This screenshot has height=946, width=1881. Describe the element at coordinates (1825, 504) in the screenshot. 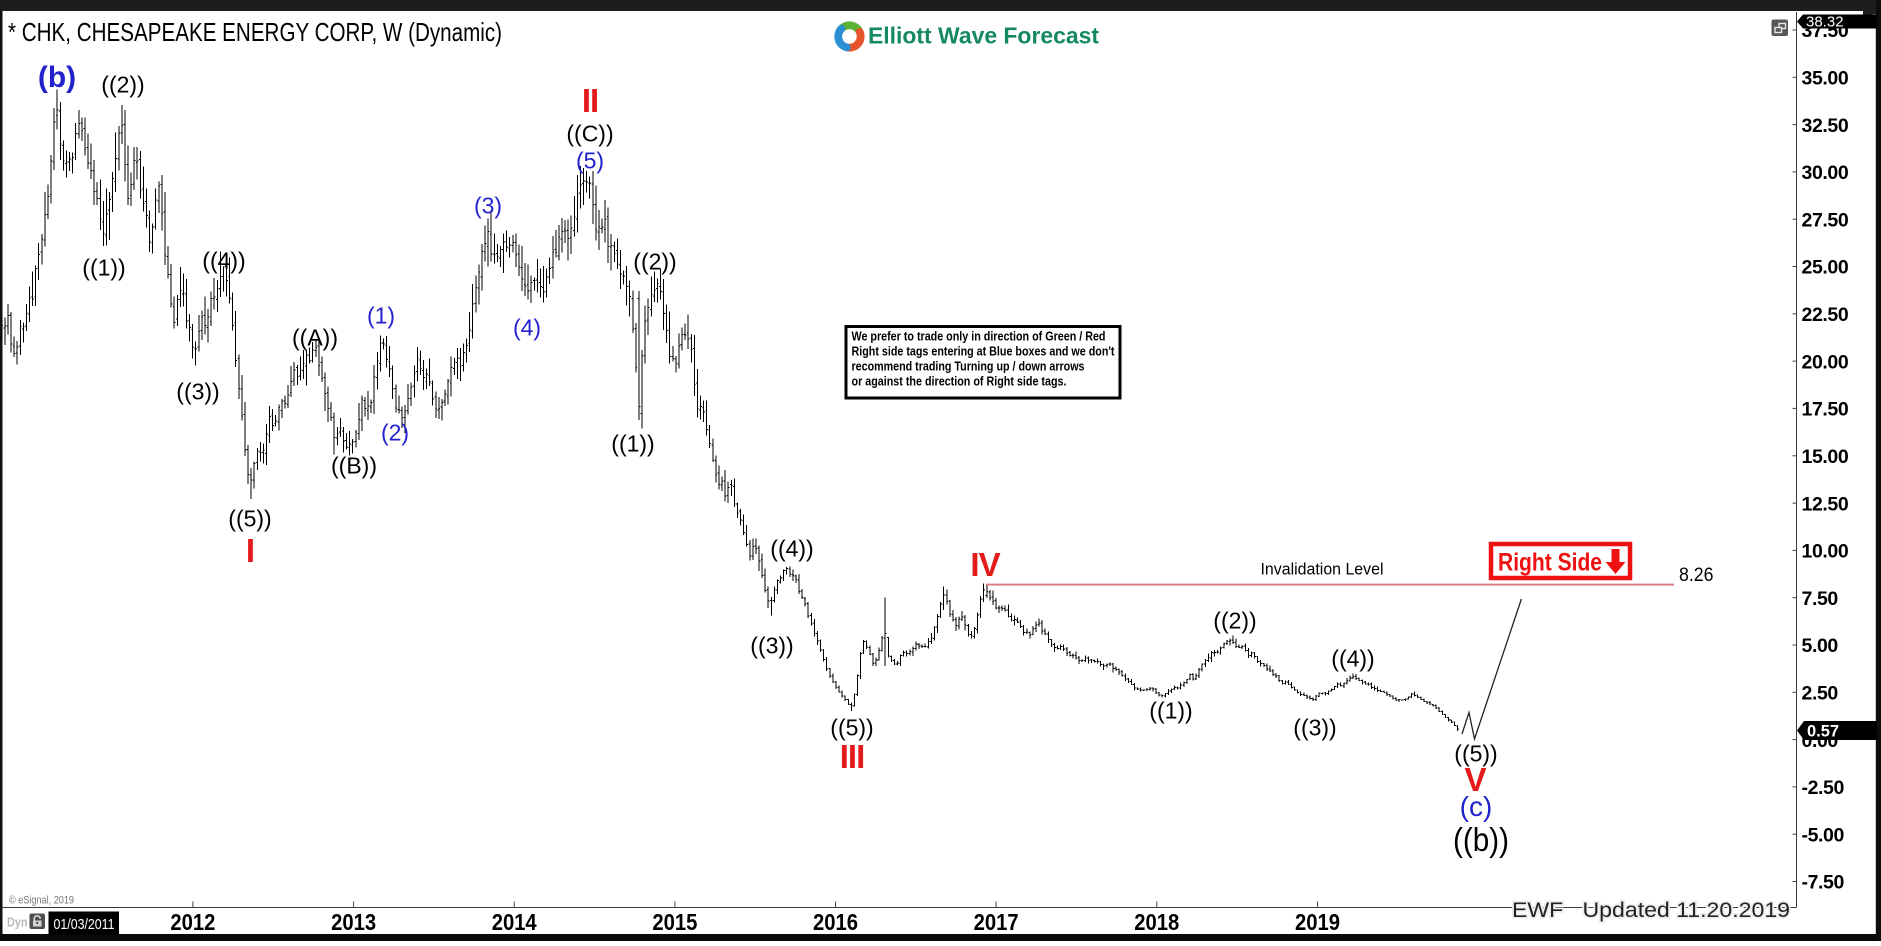

I see `svg-text: 12.50` at that location.